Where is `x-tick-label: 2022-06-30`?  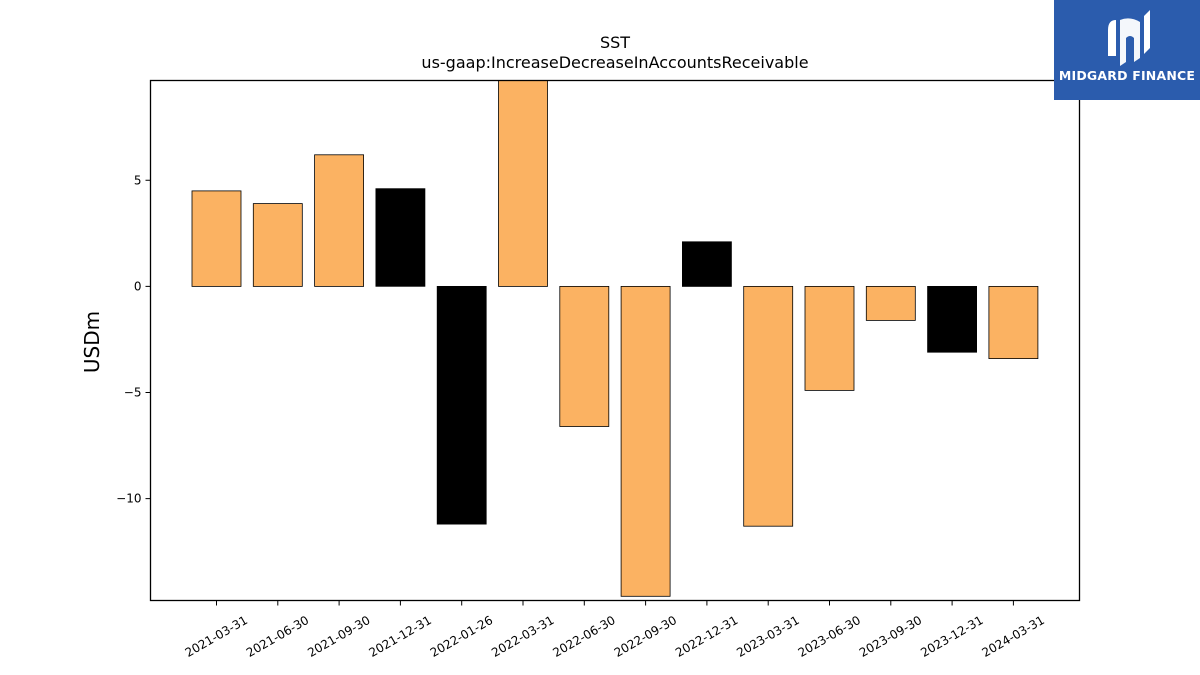 x-tick-label: 2022-06-30 is located at coordinates (583, 636).